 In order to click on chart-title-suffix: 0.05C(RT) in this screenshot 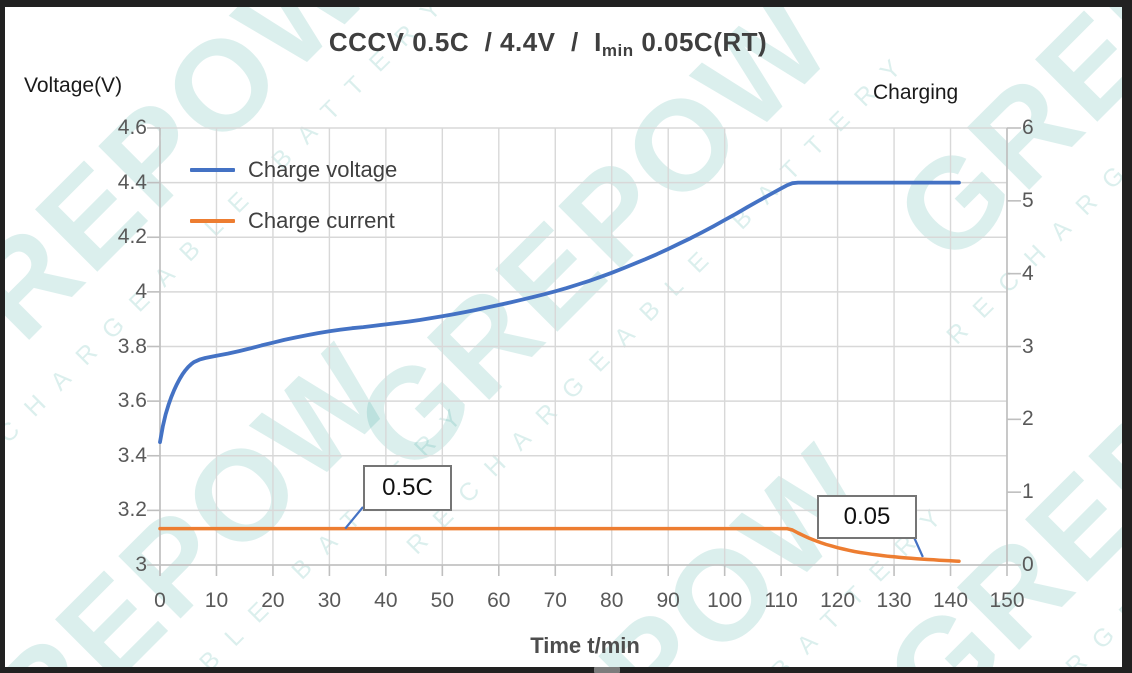, I will do `click(700, 42)`.